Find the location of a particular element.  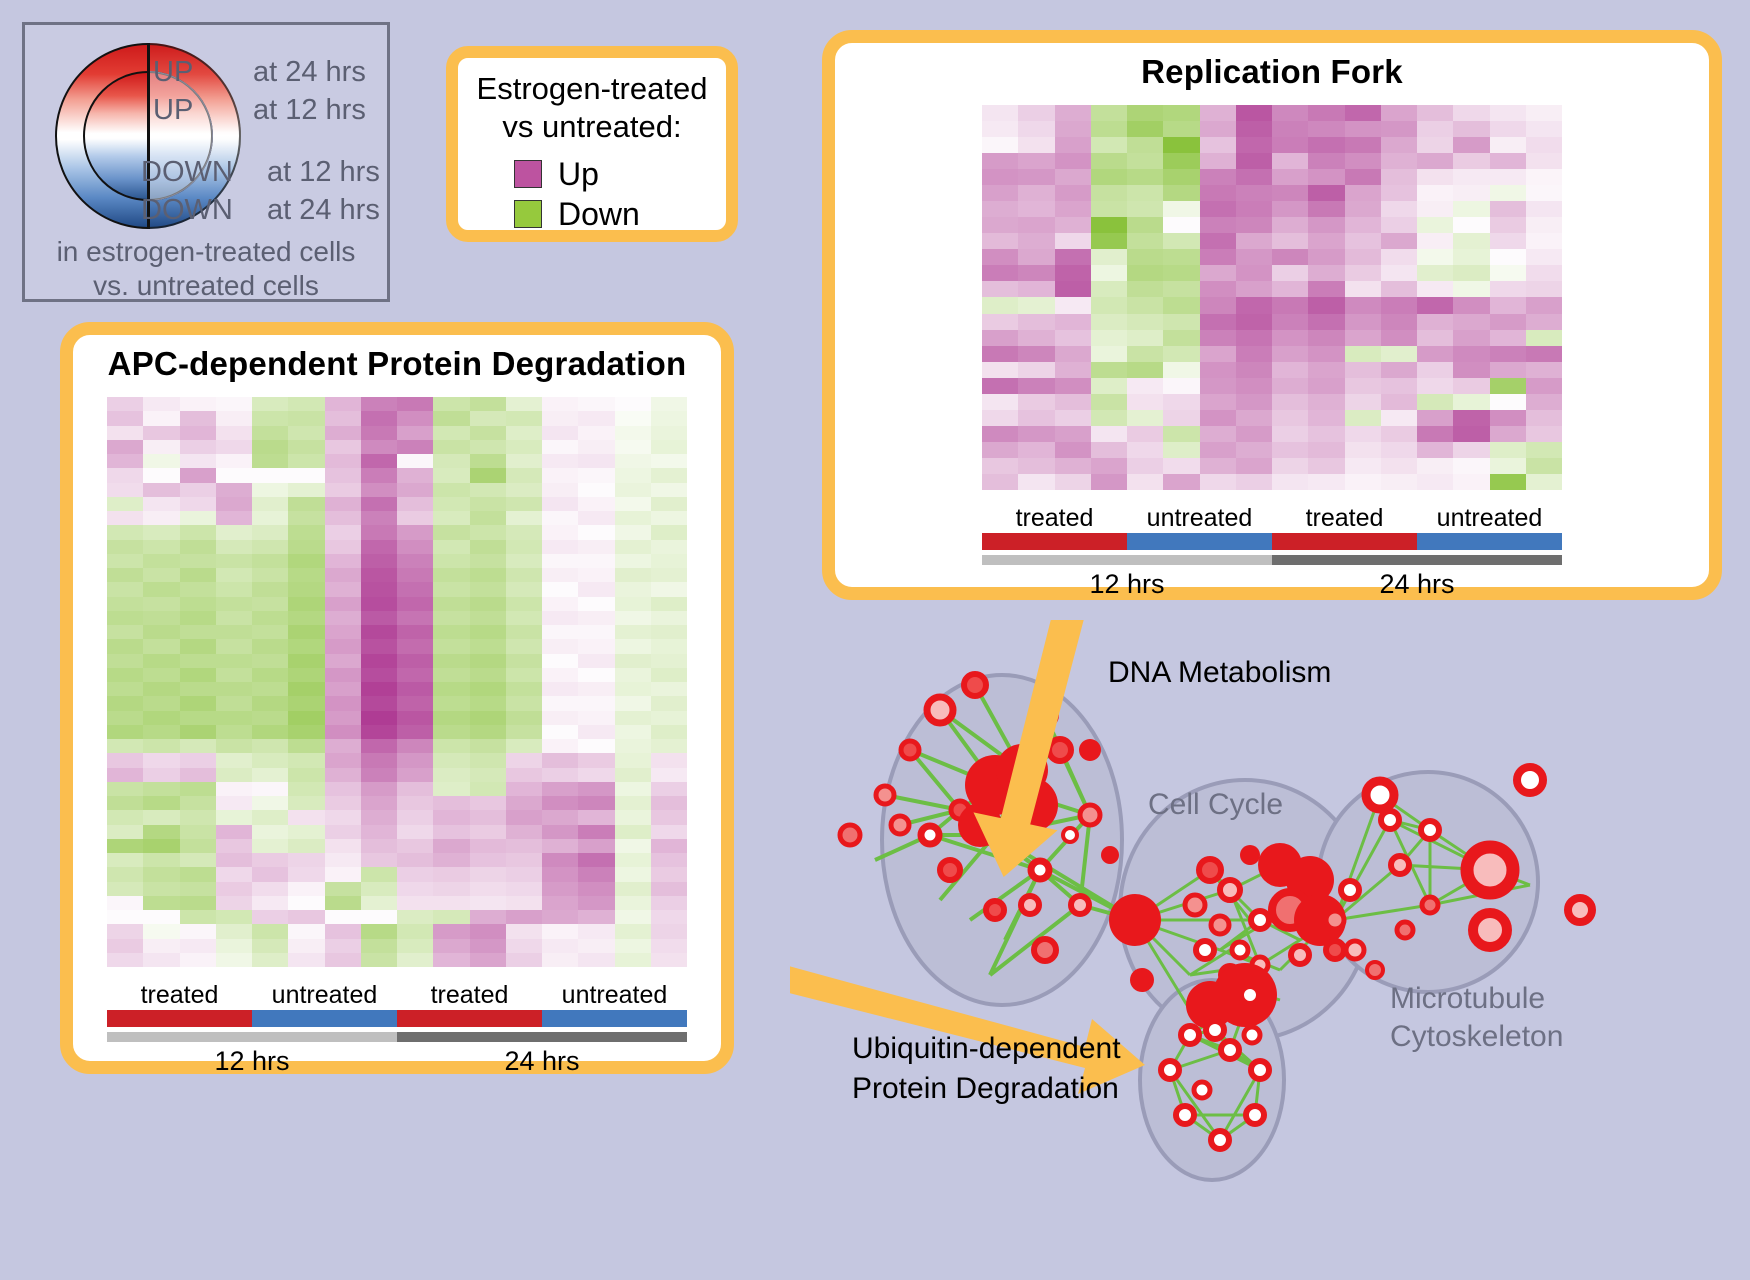

cluster-label-cytoskeleton: Cytoskeleton is located at coordinates (1477, 1036).